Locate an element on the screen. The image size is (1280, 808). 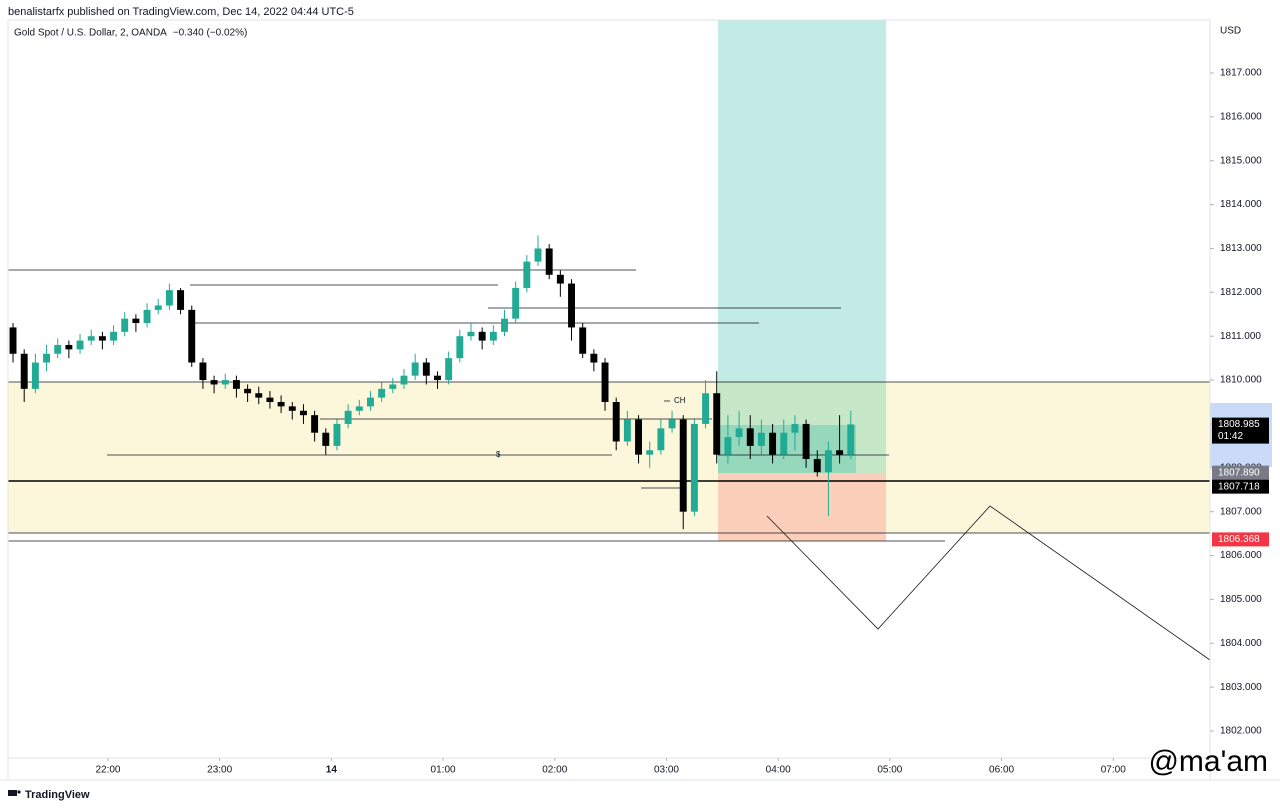
footer: TradingView is located at coordinates (57, 795).